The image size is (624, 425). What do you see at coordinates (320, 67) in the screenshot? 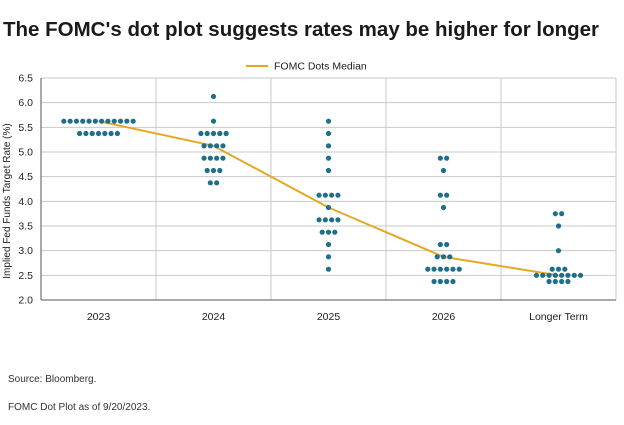
I see `legend-label: FOMC Dots Median` at bounding box center [320, 67].